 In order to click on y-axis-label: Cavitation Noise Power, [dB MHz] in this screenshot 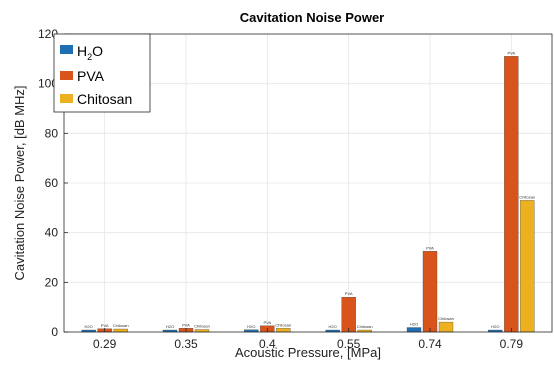, I will do `click(19, 182)`.